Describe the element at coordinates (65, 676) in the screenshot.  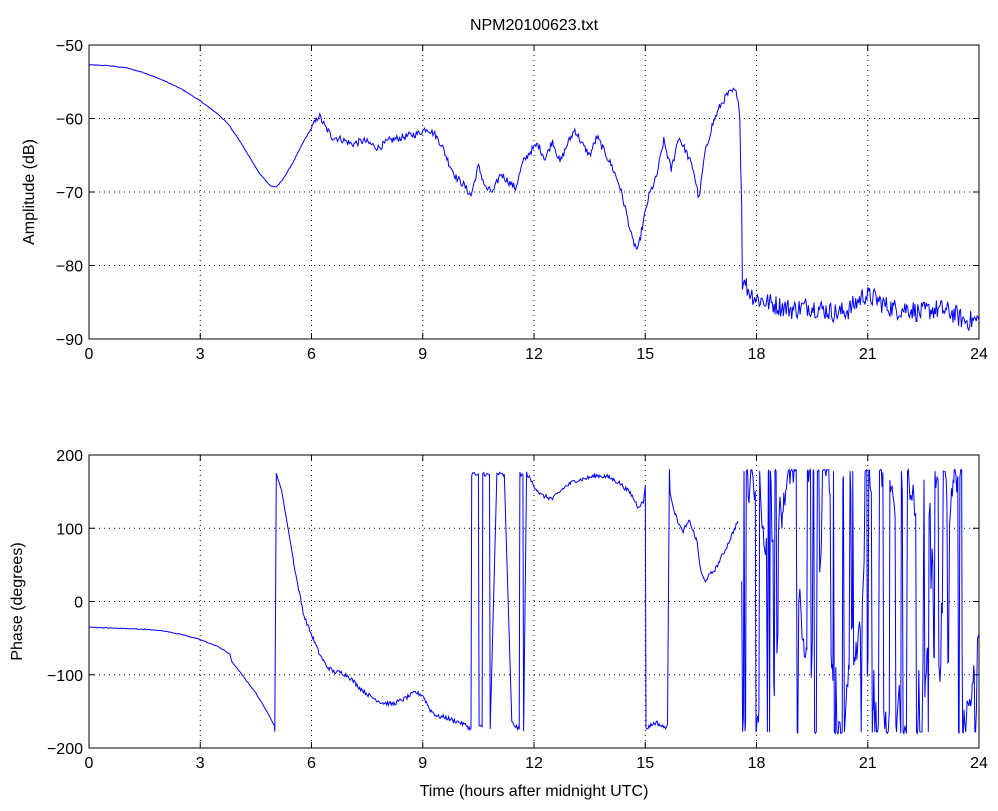
I see `y-tick-label: −100` at that location.